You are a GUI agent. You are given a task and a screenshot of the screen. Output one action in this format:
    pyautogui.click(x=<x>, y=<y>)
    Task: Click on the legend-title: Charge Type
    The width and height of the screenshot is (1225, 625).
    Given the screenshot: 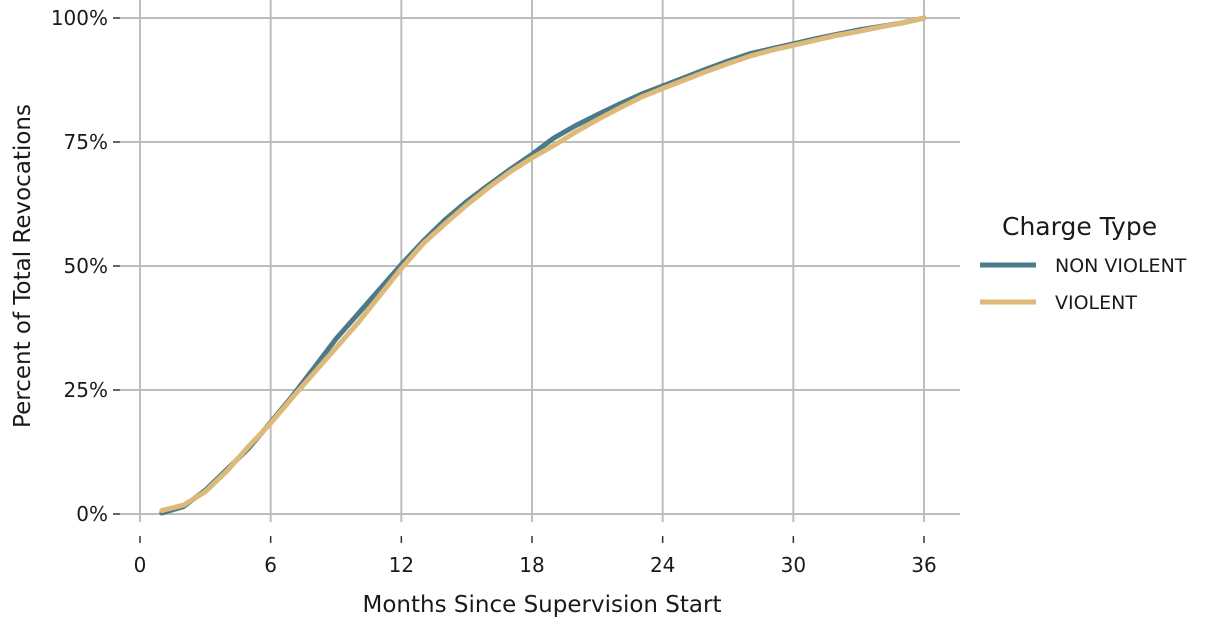 What is the action you would take?
    pyautogui.click(x=1079, y=226)
    